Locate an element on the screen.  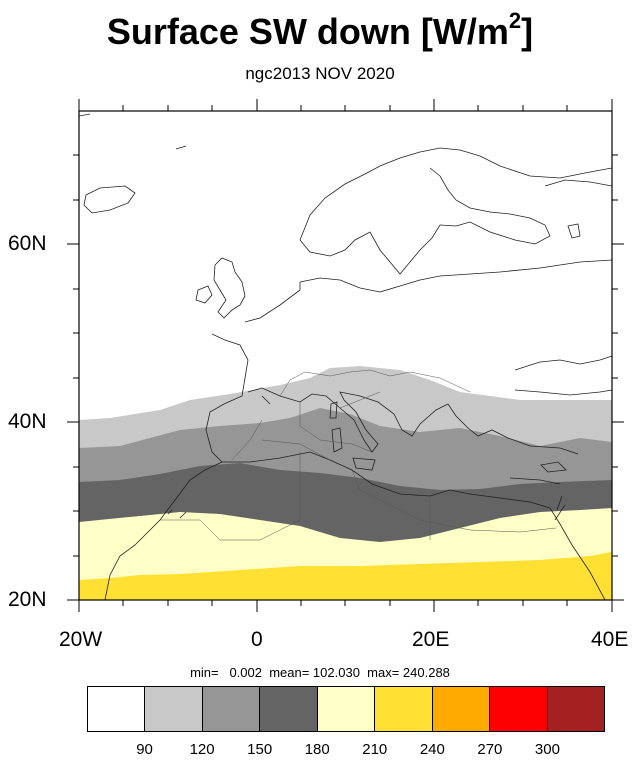
plot-subtitle: ngc2013 NOV 2020 is located at coordinates (320, 73).